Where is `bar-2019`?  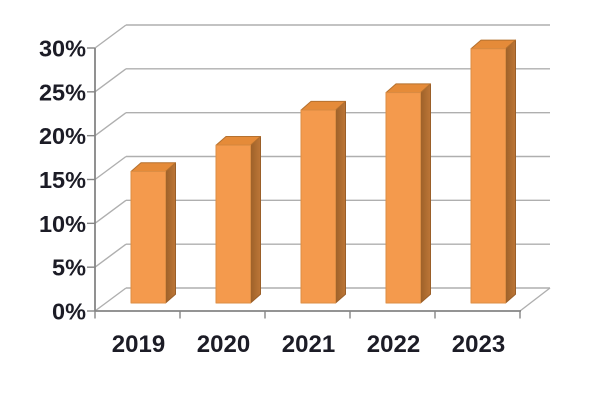
bar-2019 is located at coordinates (153, 233).